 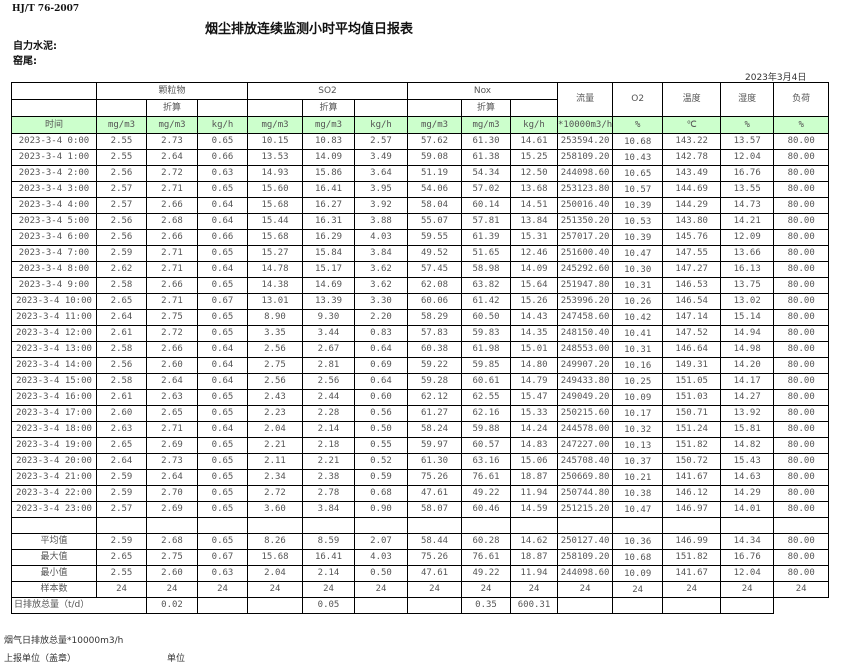 I want to click on table-cell: 257017.20, so click(x=585, y=237).